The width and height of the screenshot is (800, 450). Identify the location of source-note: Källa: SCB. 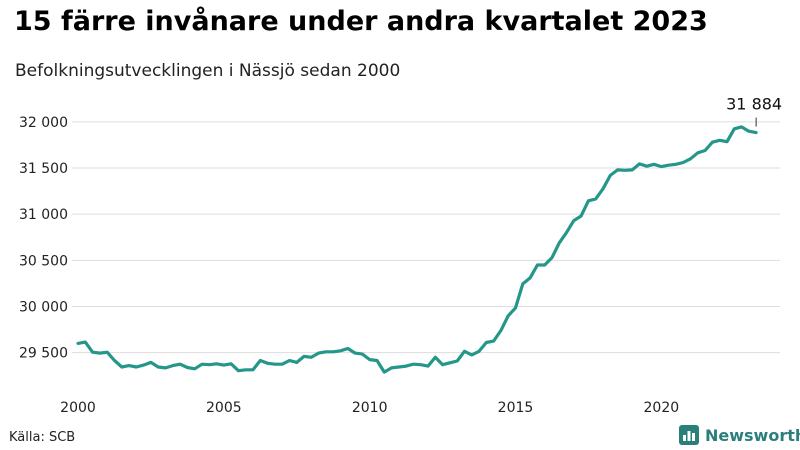
(42, 437).